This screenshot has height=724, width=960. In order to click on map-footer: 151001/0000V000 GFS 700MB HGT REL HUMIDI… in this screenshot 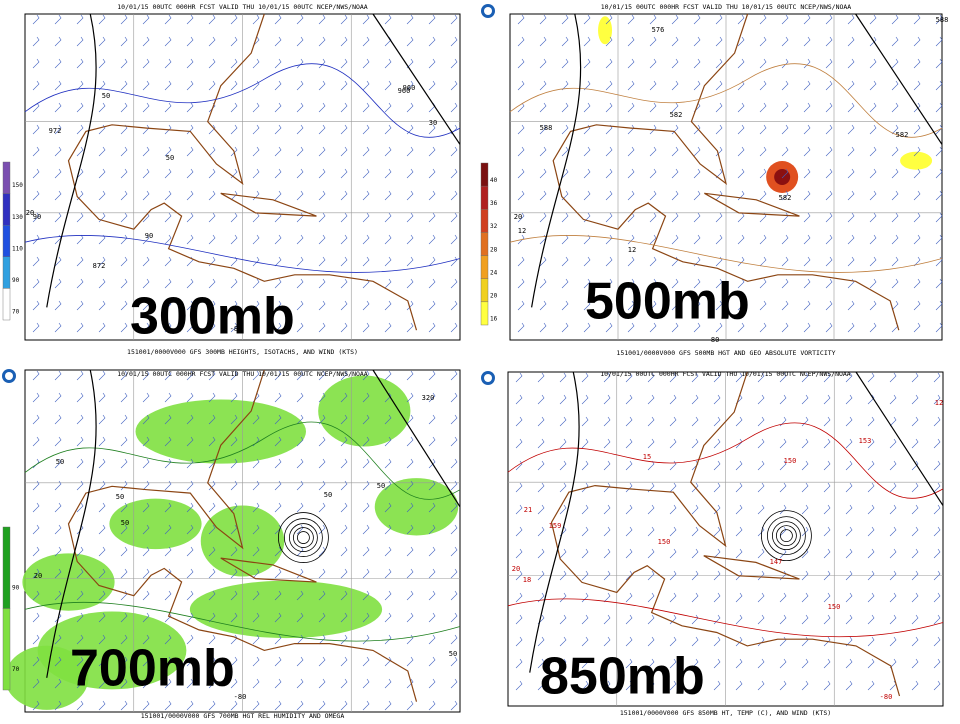, I will do `click(243, 716)`.